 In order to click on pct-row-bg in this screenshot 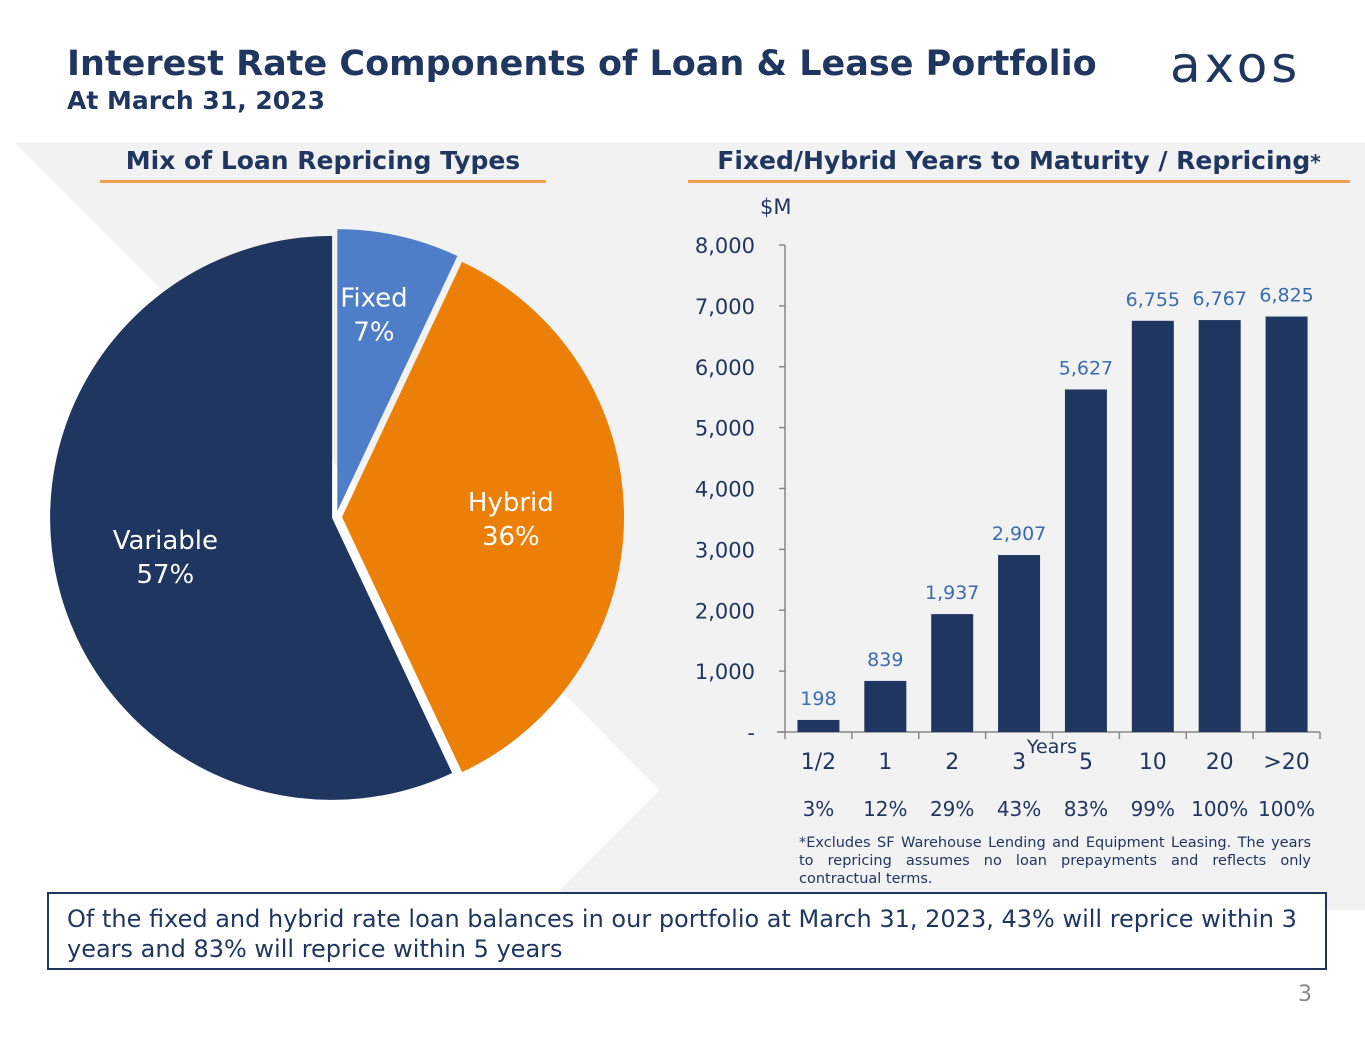, I will do `click(1062, 810)`.